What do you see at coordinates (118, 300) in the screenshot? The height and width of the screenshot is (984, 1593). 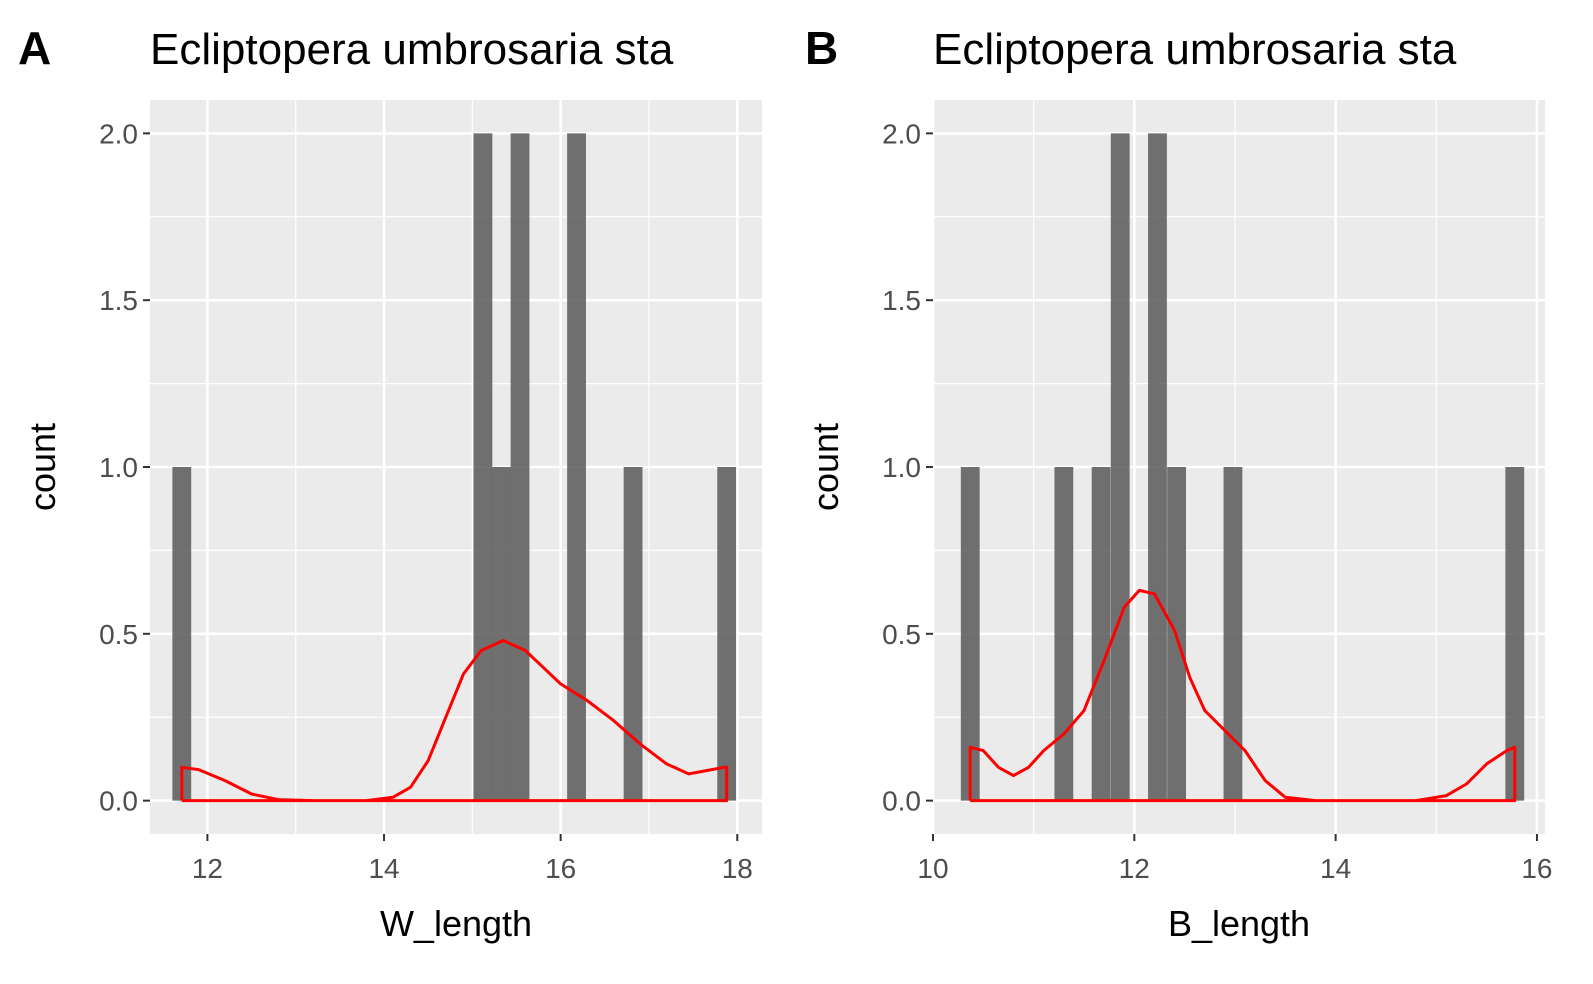 I see `panel-a-y-tick-label: 1.5` at bounding box center [118, 300].